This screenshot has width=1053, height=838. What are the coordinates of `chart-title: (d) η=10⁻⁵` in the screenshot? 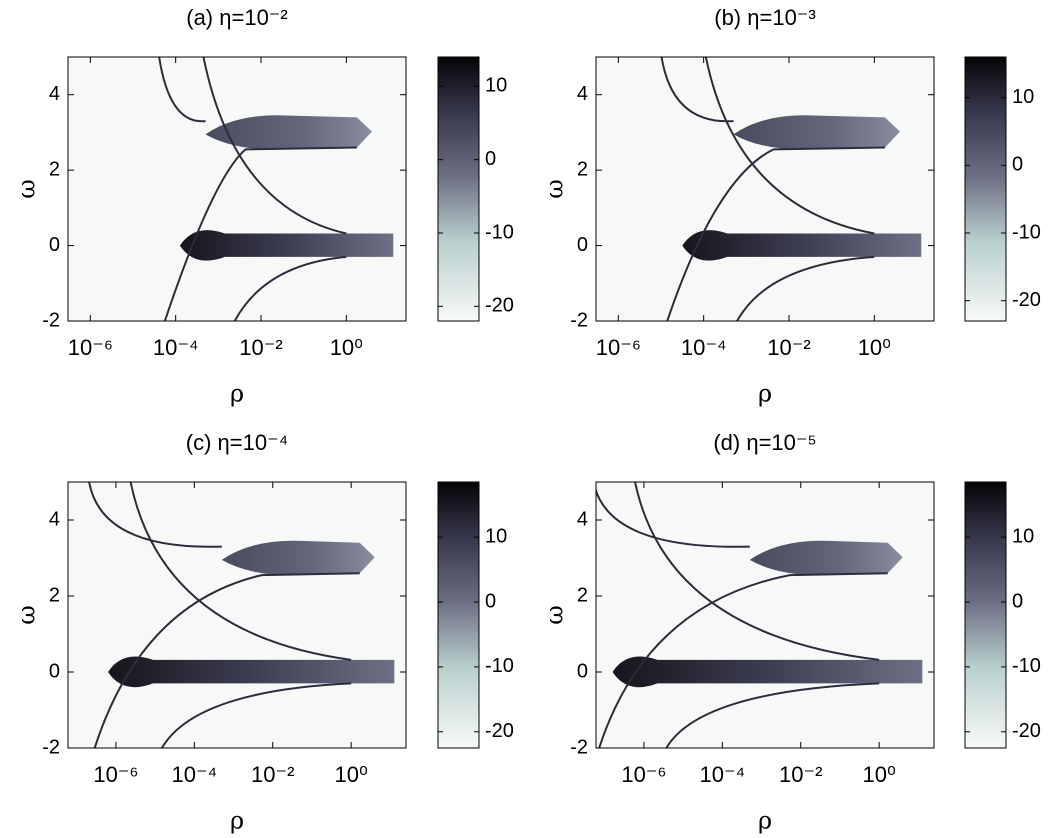 It's located at (764, 442).